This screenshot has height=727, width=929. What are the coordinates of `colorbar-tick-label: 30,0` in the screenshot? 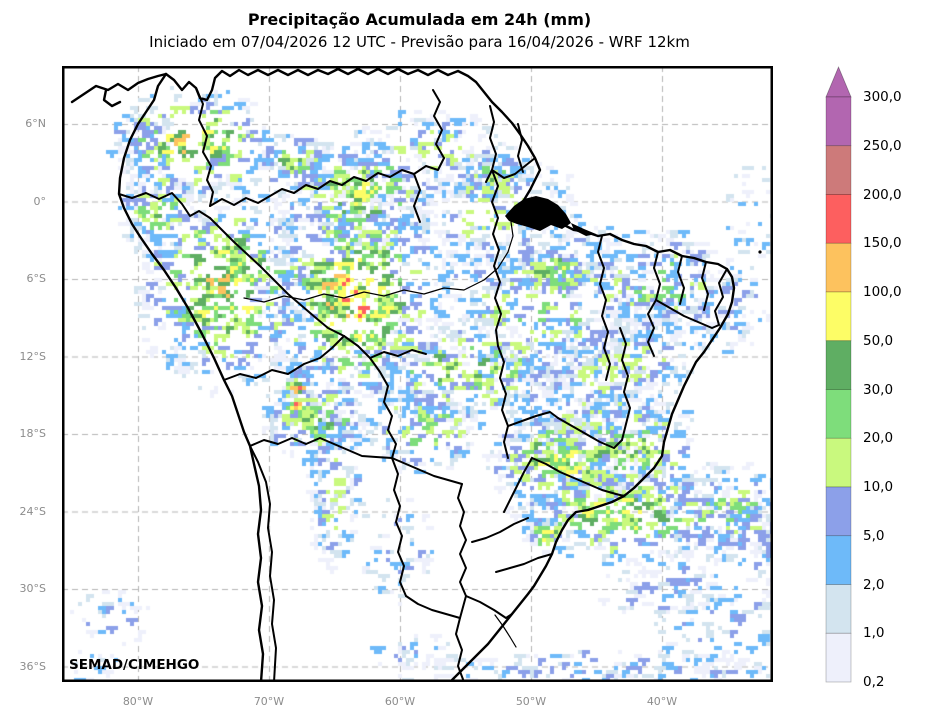 It's located at (878, 389).